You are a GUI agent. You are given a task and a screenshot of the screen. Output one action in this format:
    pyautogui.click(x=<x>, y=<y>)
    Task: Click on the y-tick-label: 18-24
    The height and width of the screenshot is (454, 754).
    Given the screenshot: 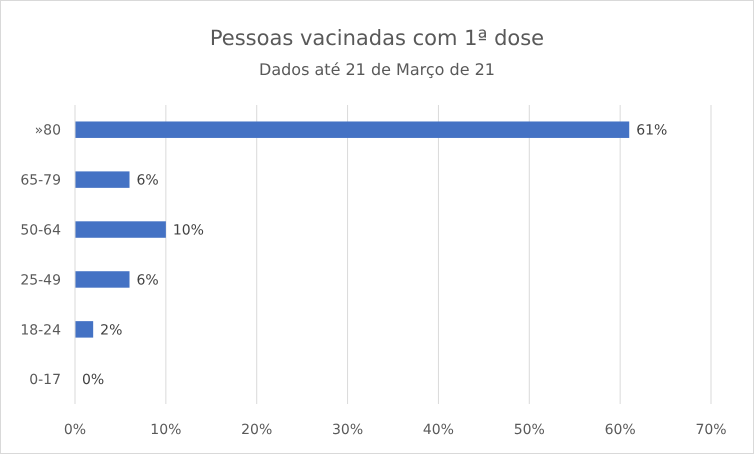 What is the action you would take?
    pyautogui.click(x=41, y=330)
    